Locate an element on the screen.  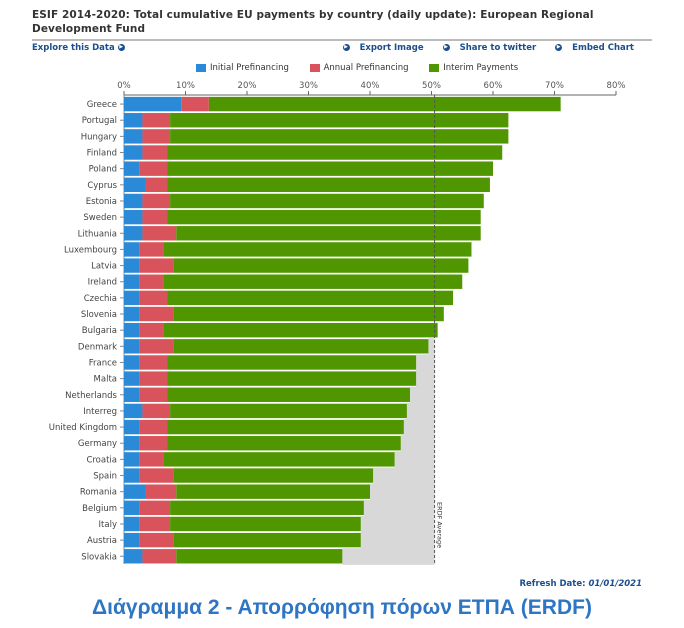
category-label: Sweden is located at coordinates (100, 218).